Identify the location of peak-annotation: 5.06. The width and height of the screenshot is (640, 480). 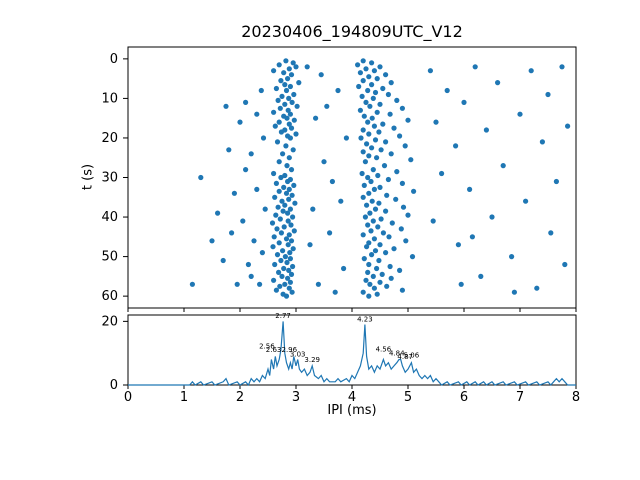
(412, 356).